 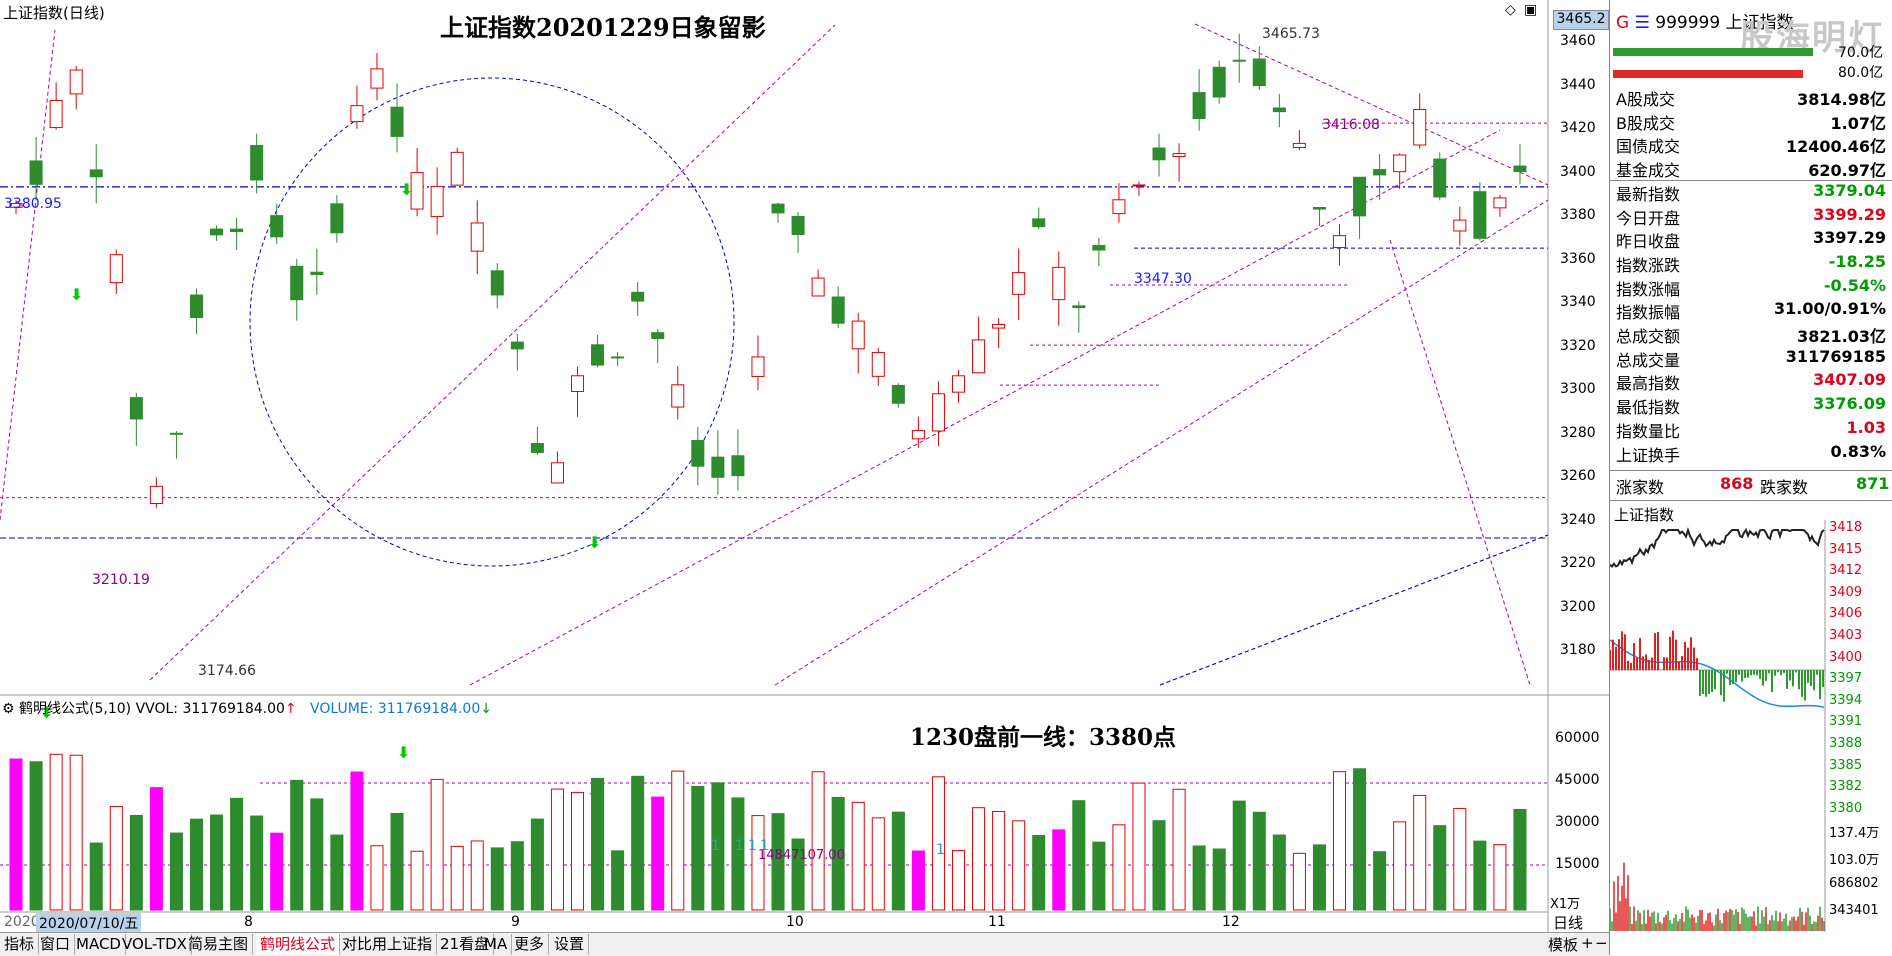 I want to click on tab-5: 鹤明线公式, so click(x=298, y=944).